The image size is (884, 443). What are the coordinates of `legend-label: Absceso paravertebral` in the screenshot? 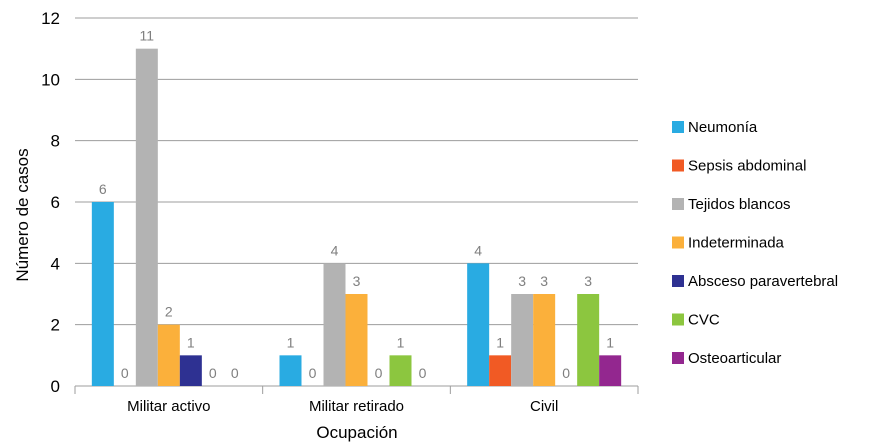 It's located at (763, 281).